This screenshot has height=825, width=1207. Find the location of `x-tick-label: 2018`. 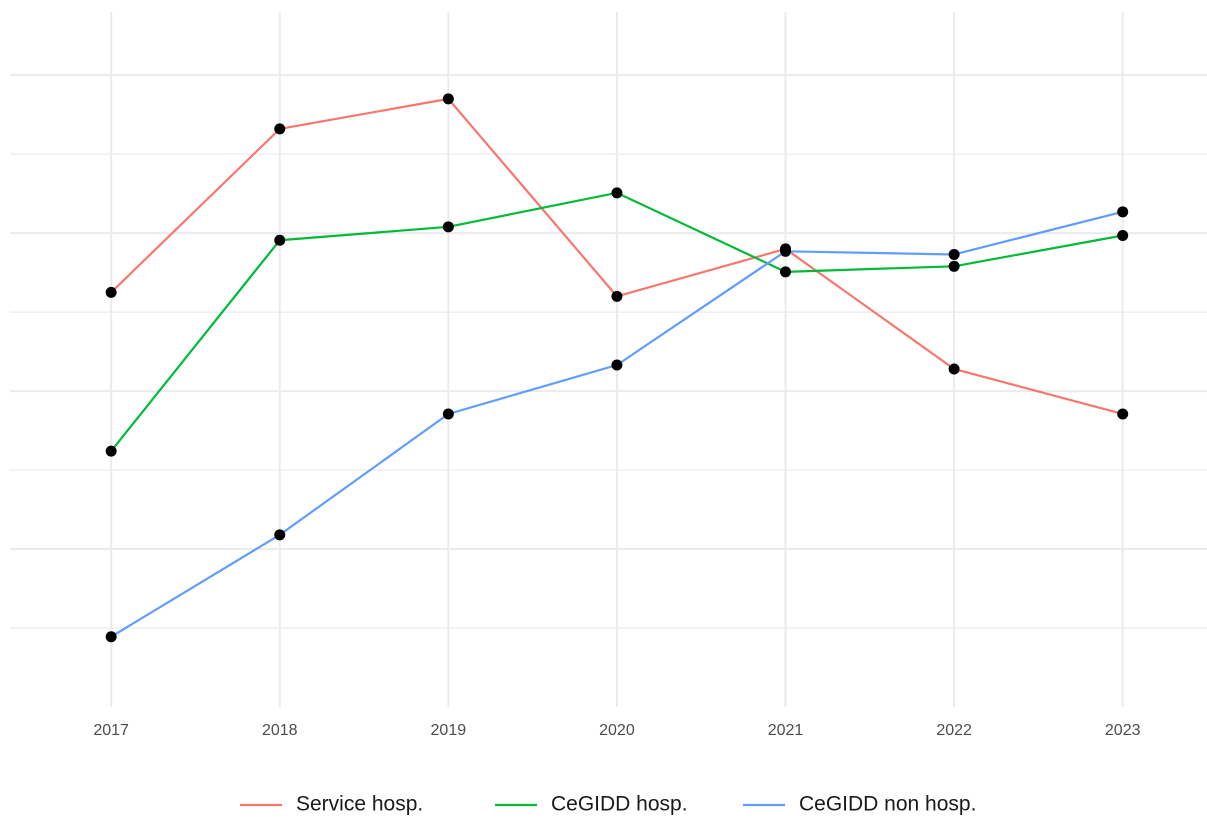

x-tick-label: 2018 is located at coordinates (280, 730).